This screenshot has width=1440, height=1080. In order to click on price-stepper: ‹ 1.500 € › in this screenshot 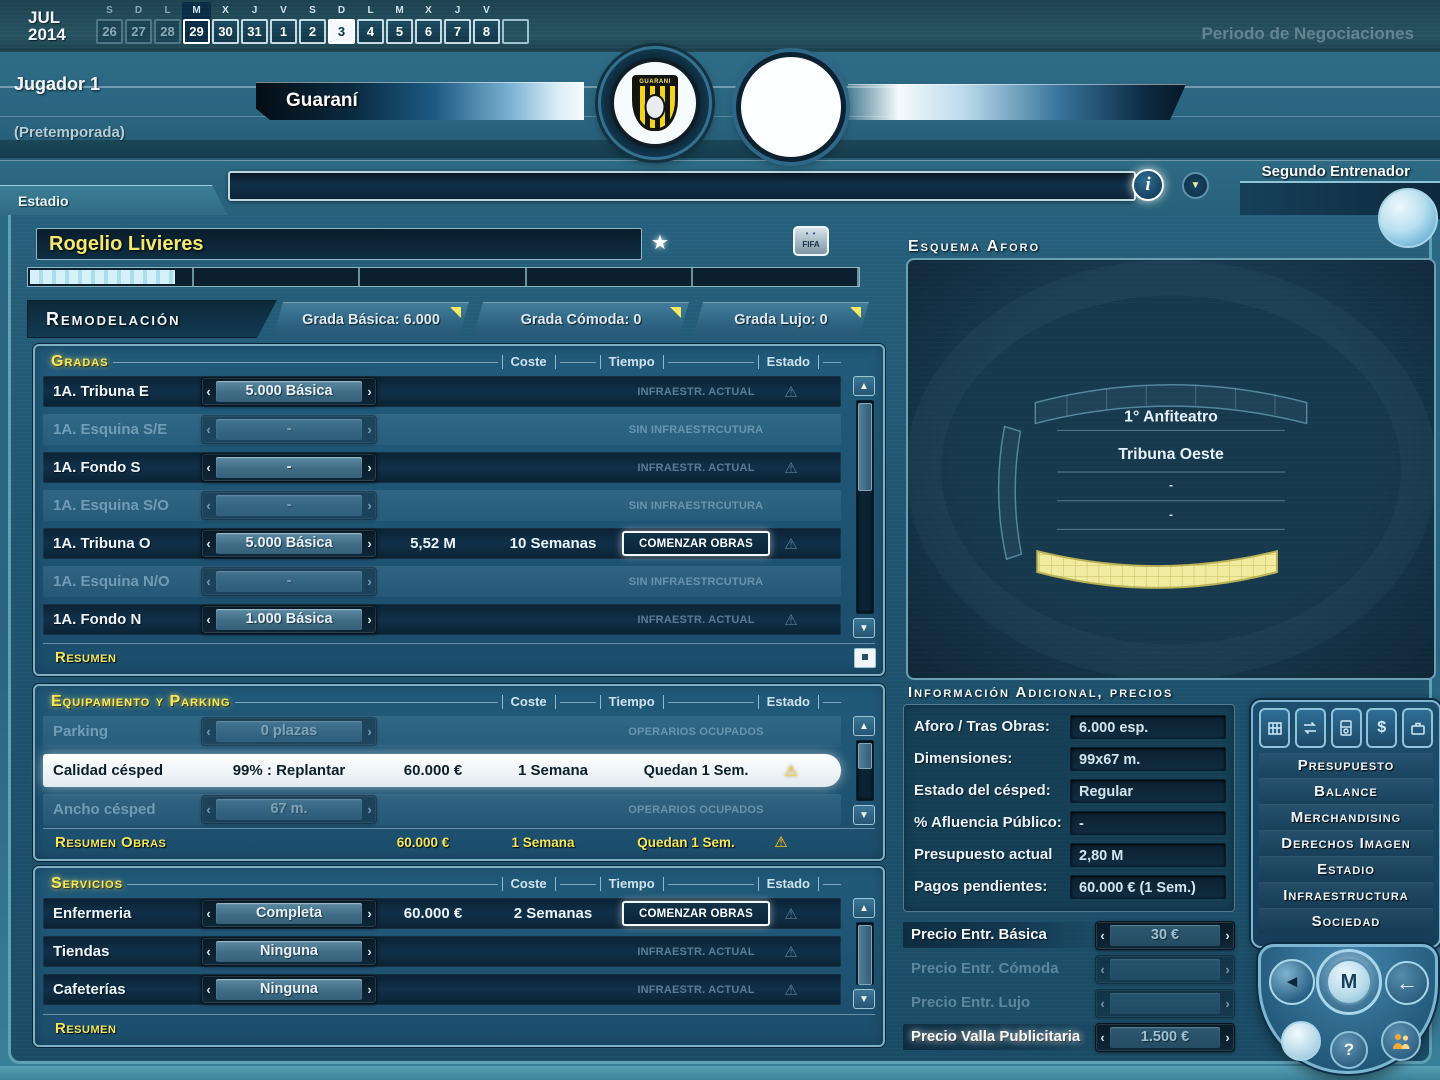, I will do `click(1165, 1037)`.